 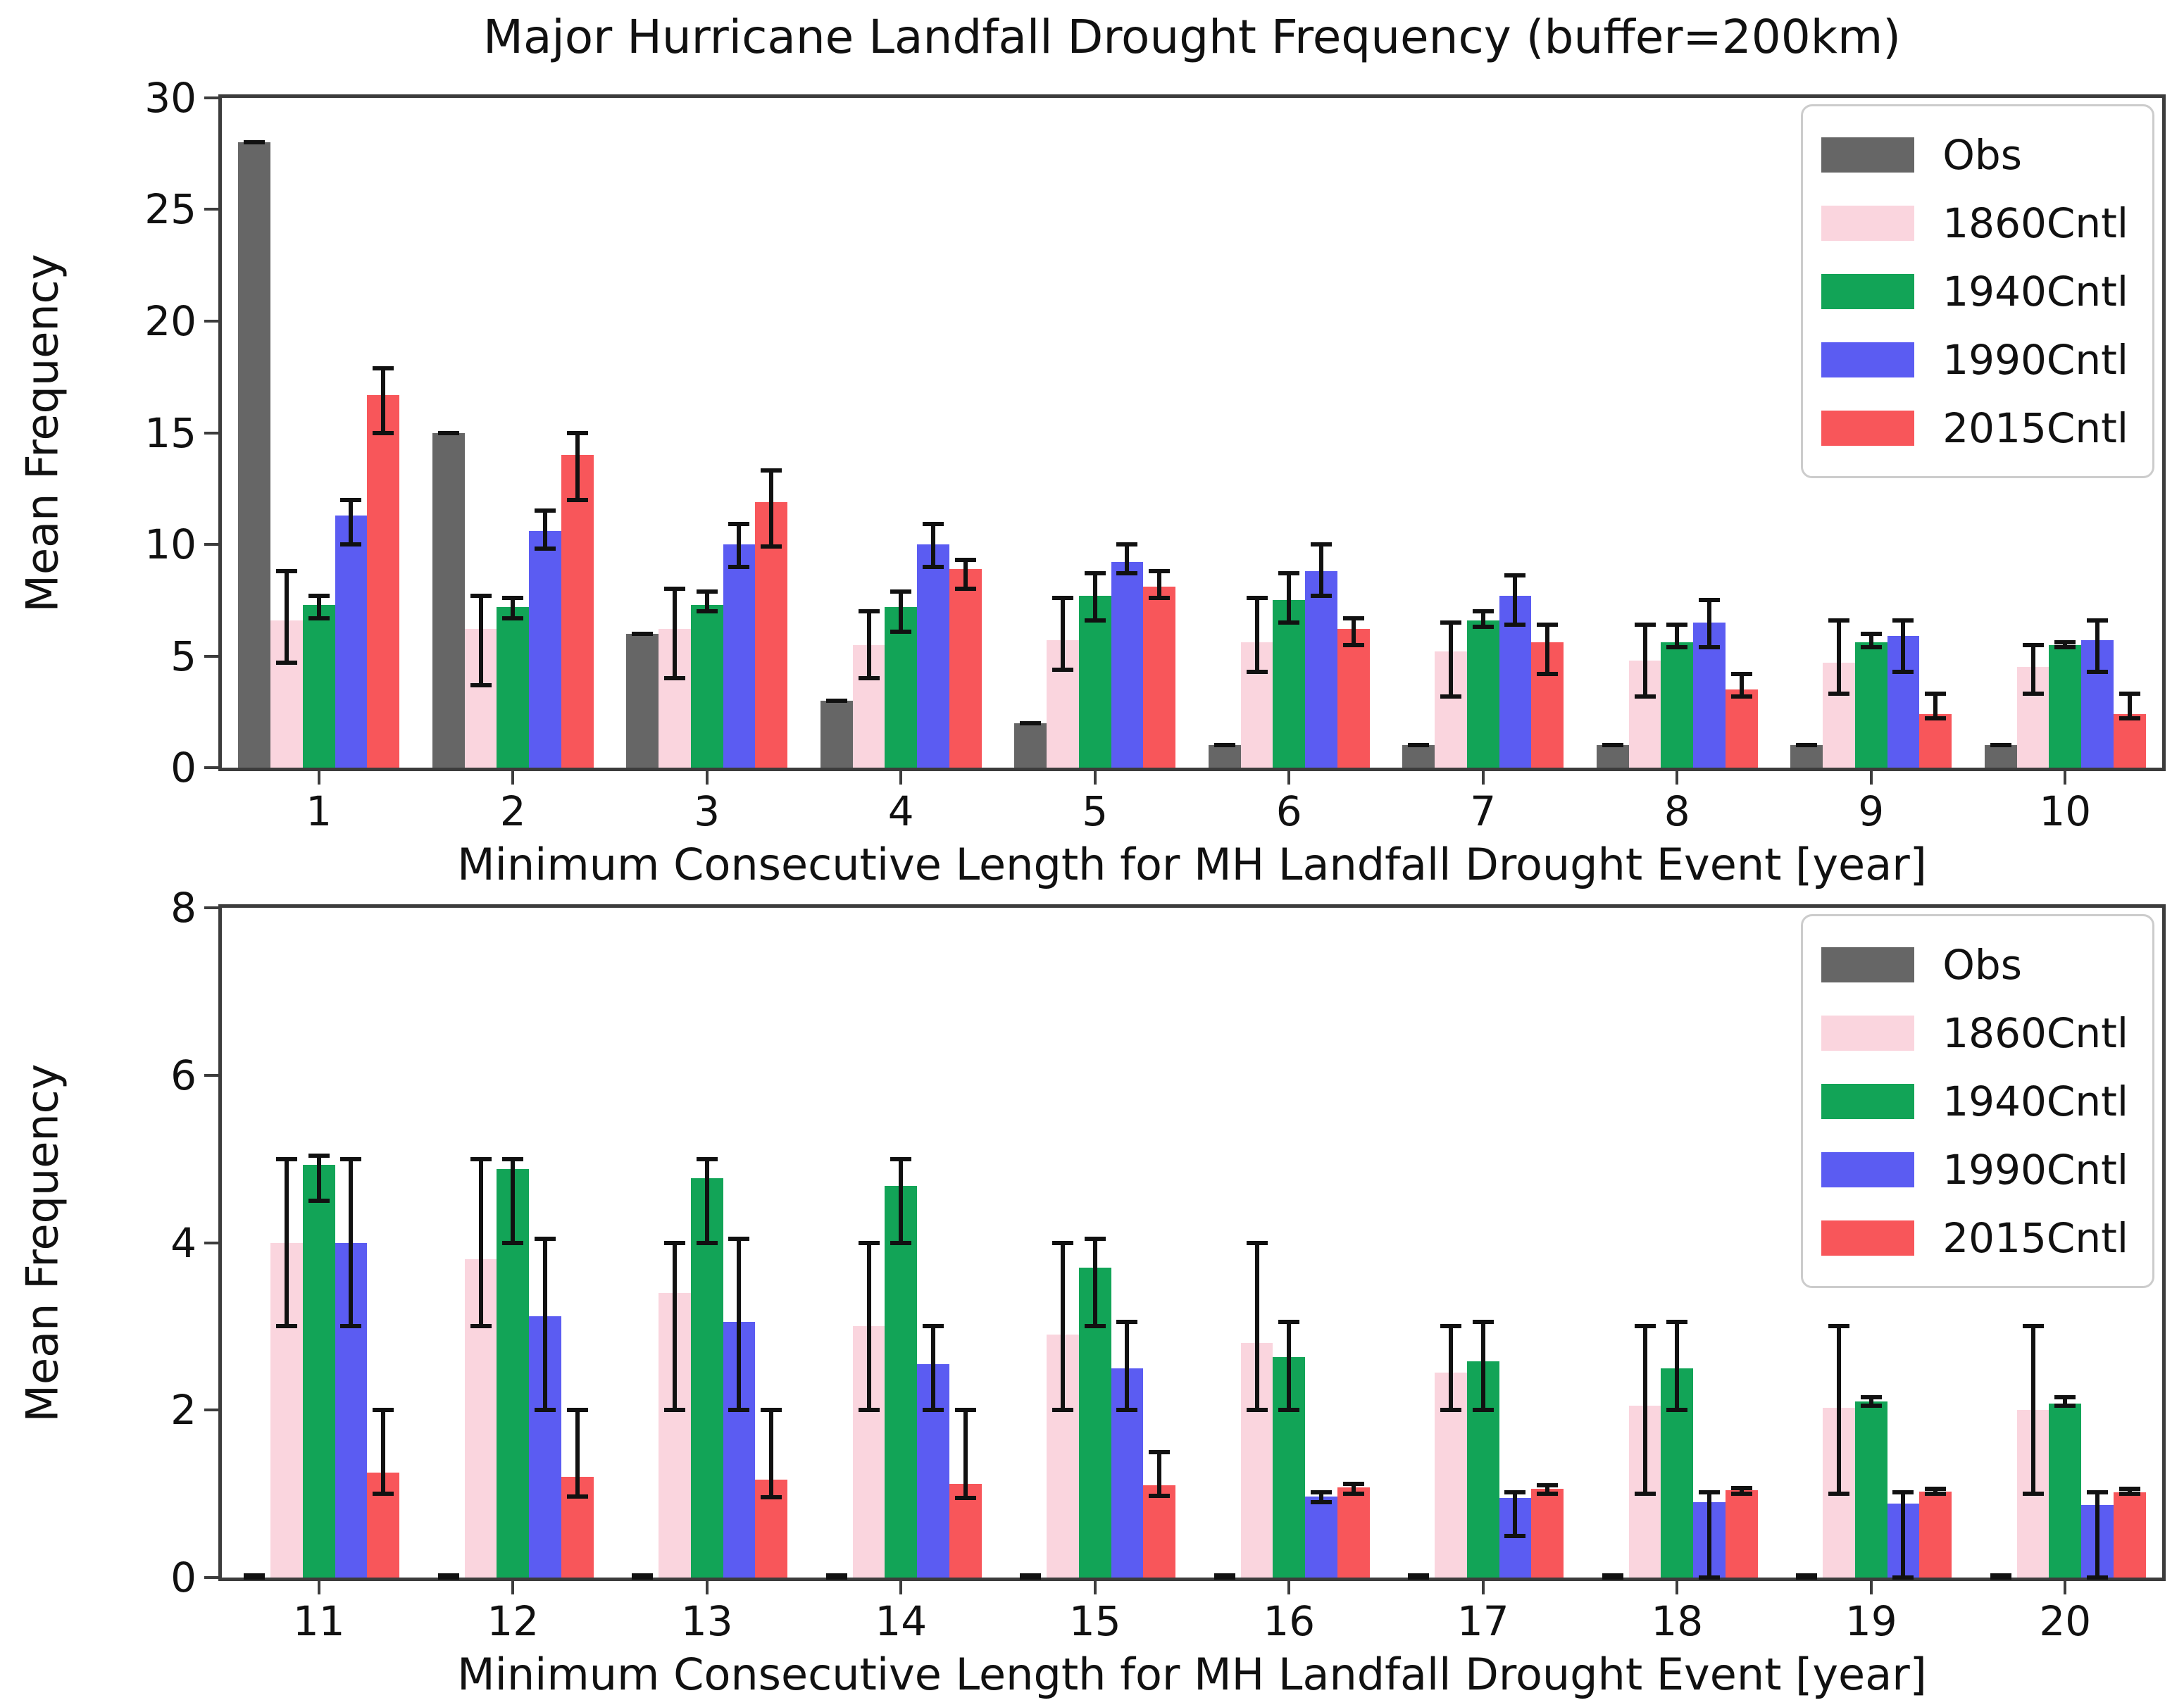 I want to click on legend-label: 1990Cntl, so click(x=2035, y=1169).